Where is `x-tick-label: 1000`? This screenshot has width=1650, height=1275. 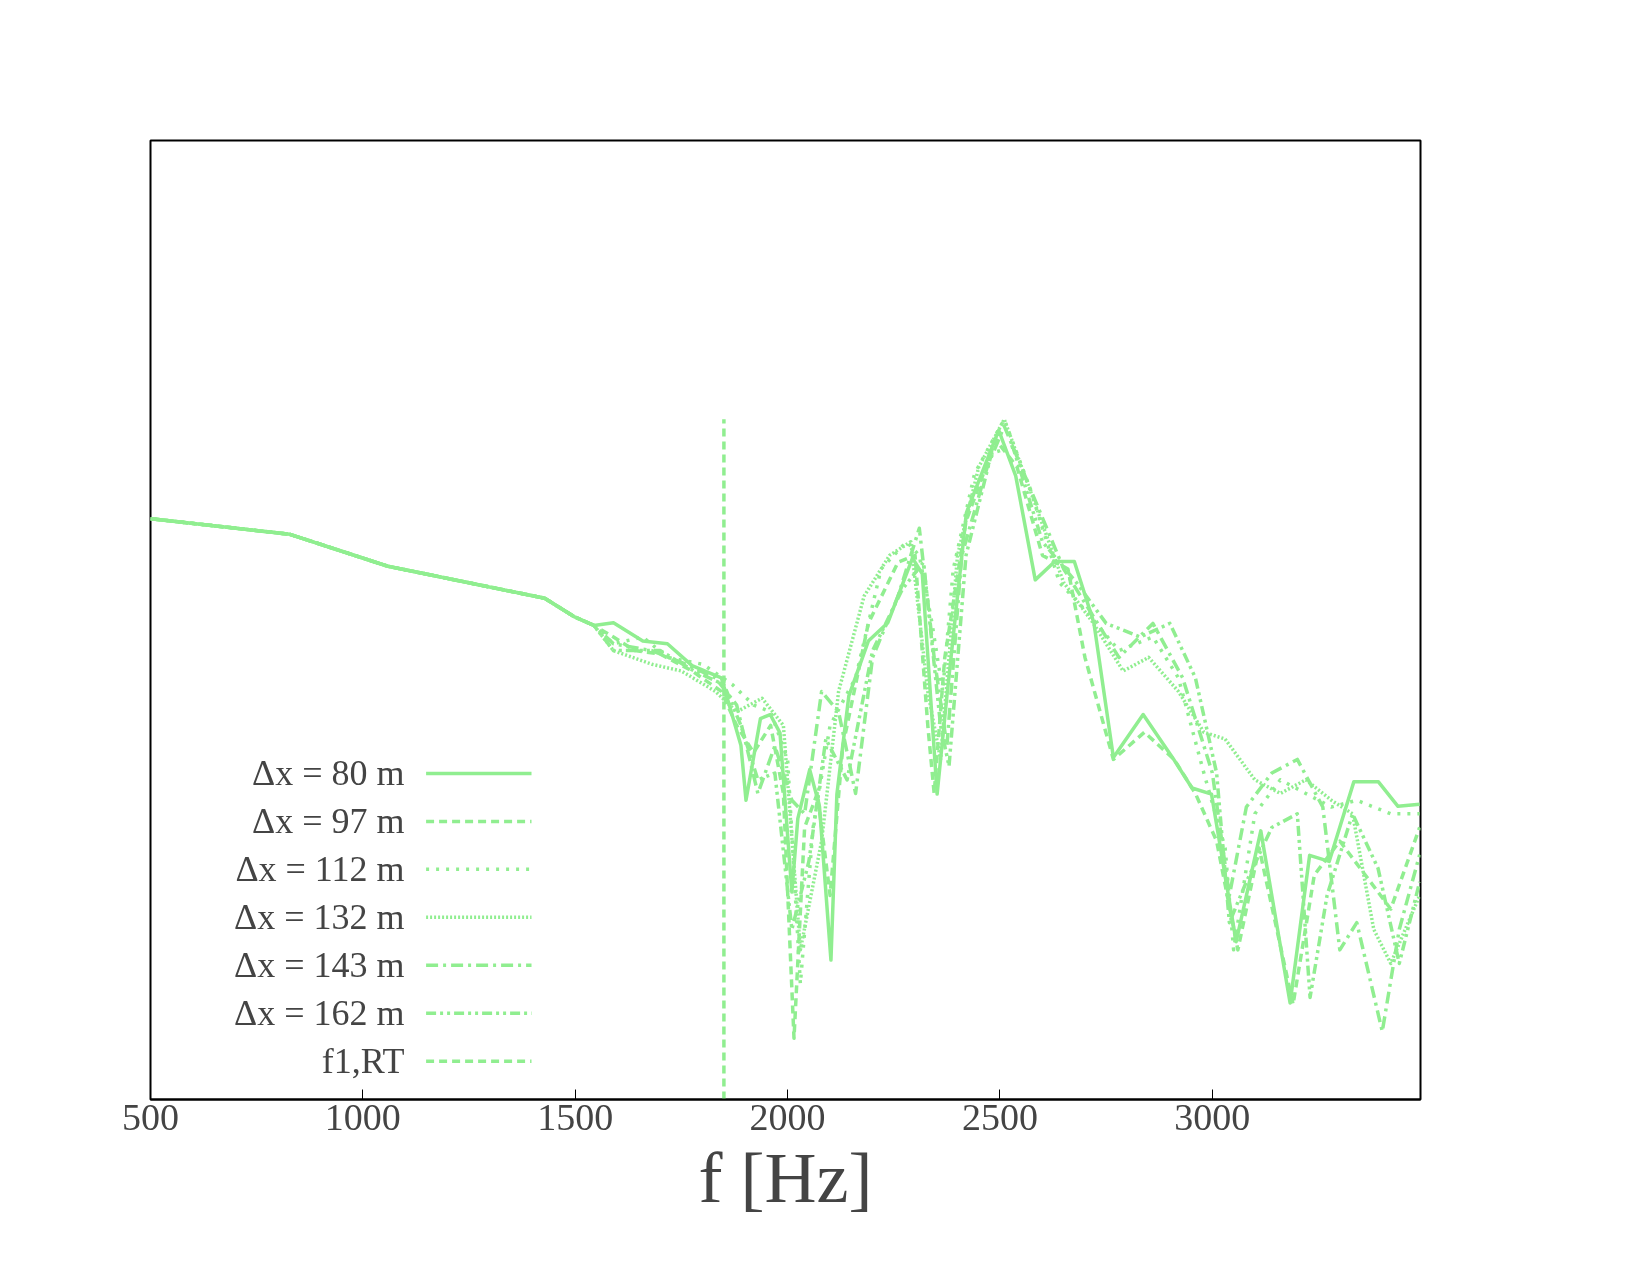
x-tick-label: 1000 is located at coordinates (362, 1116).